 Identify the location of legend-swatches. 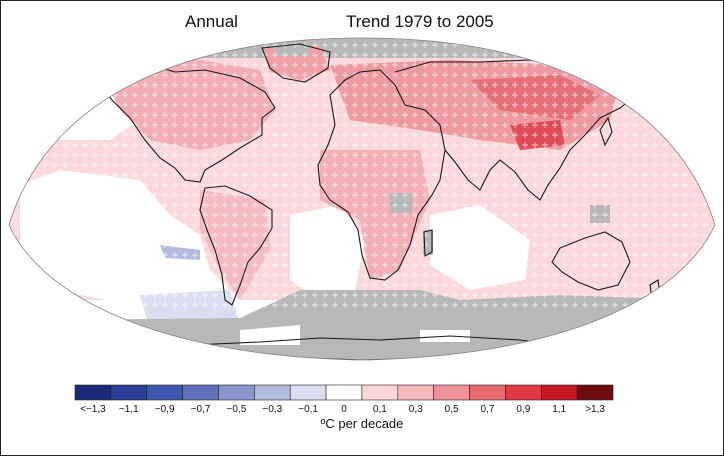
(344, 392).